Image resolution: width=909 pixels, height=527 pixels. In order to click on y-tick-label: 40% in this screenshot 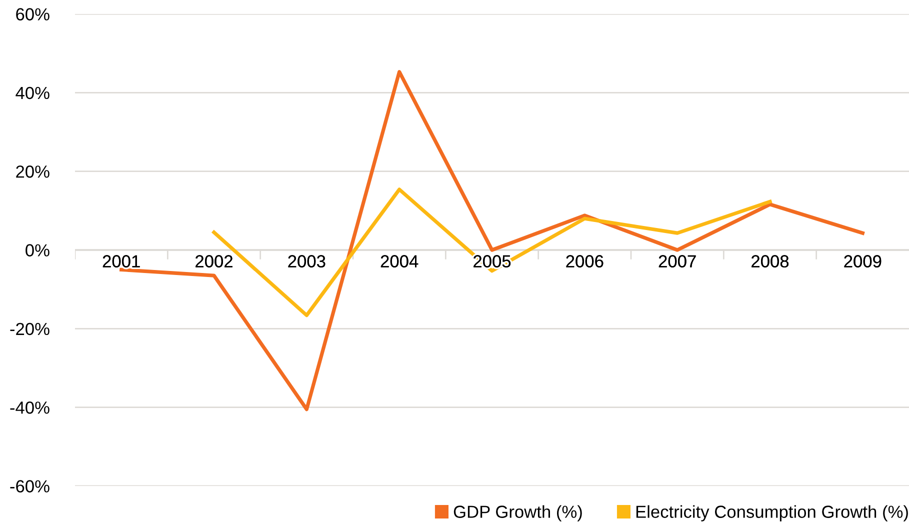, I will do `click(33, 93)`.